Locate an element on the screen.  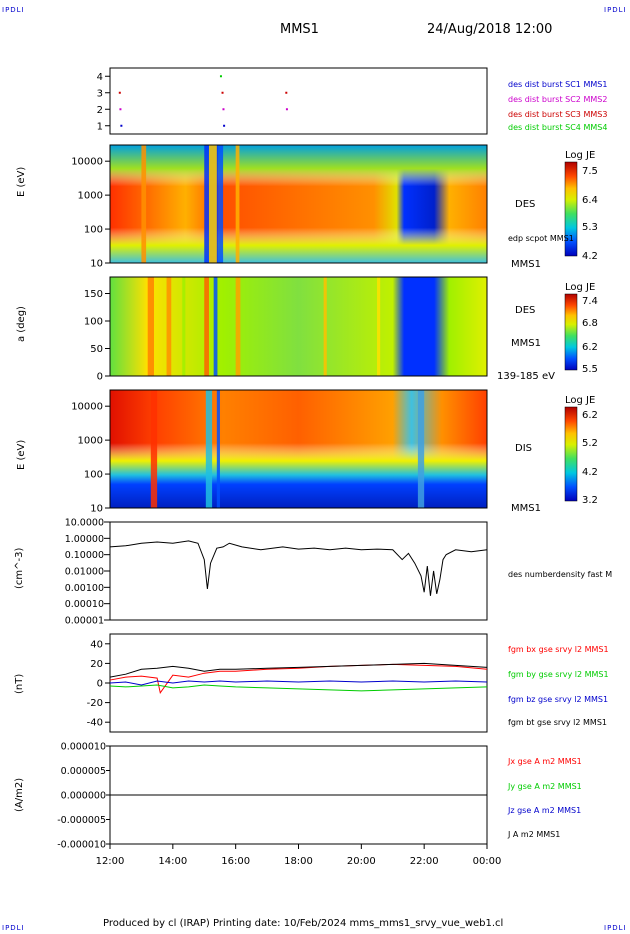
ytick-pitch-100: 100 is located at coordinates (93, 322).